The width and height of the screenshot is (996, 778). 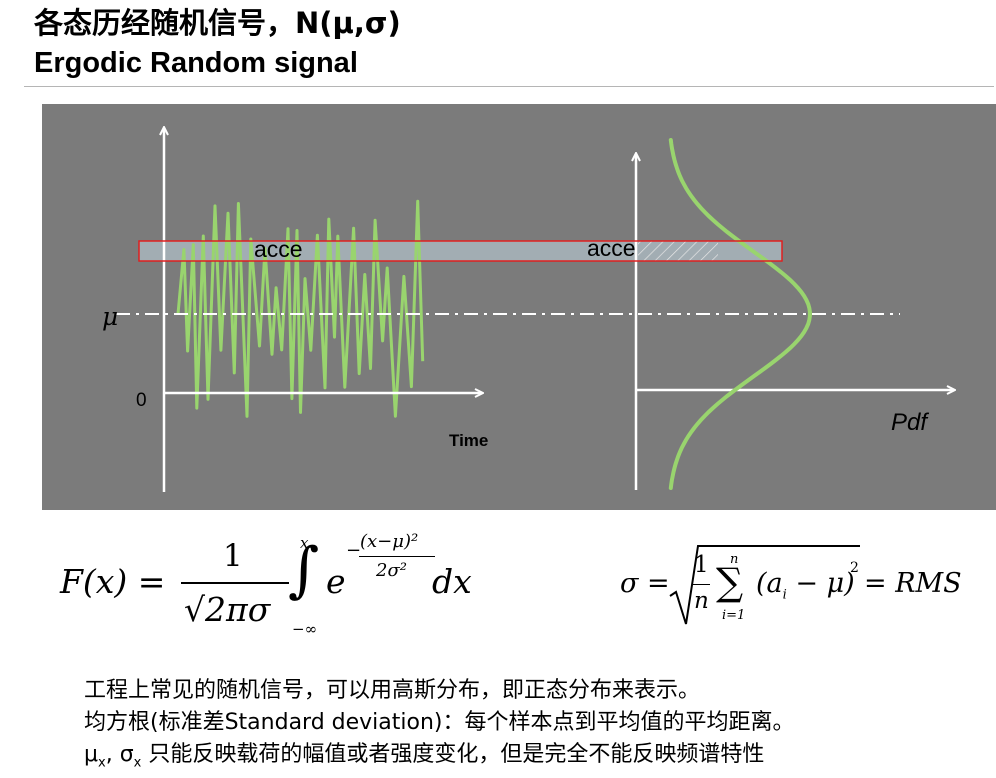 I want to click on rms-rhs: = RMS, so click(x=913, y=583).